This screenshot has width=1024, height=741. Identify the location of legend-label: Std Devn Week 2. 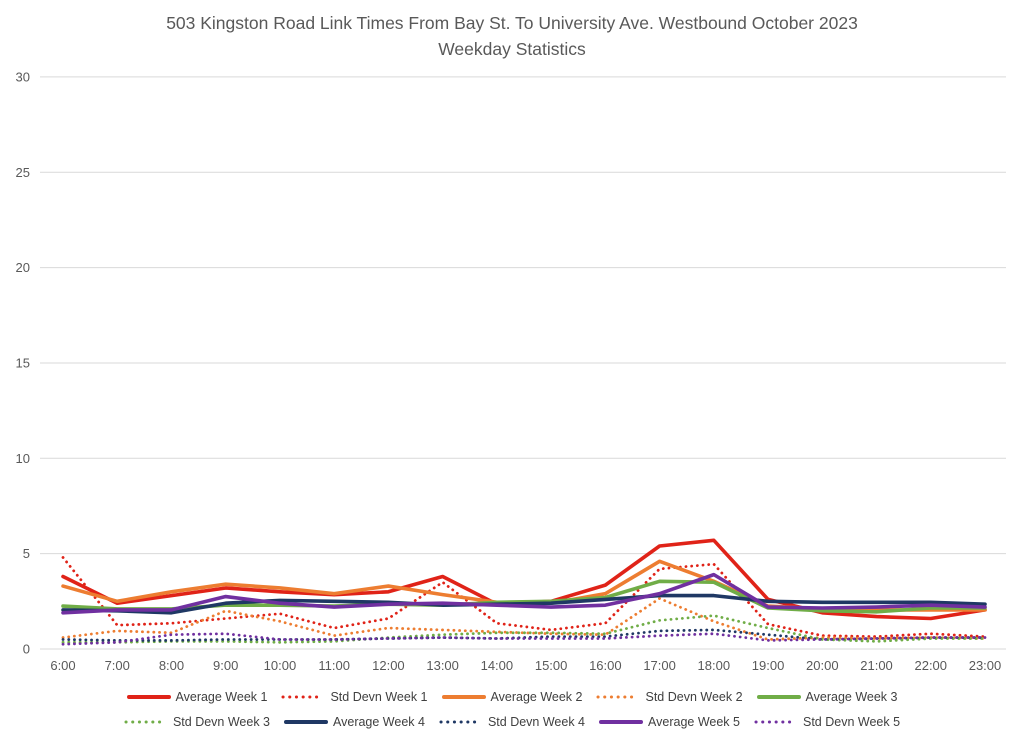
(694, 697).